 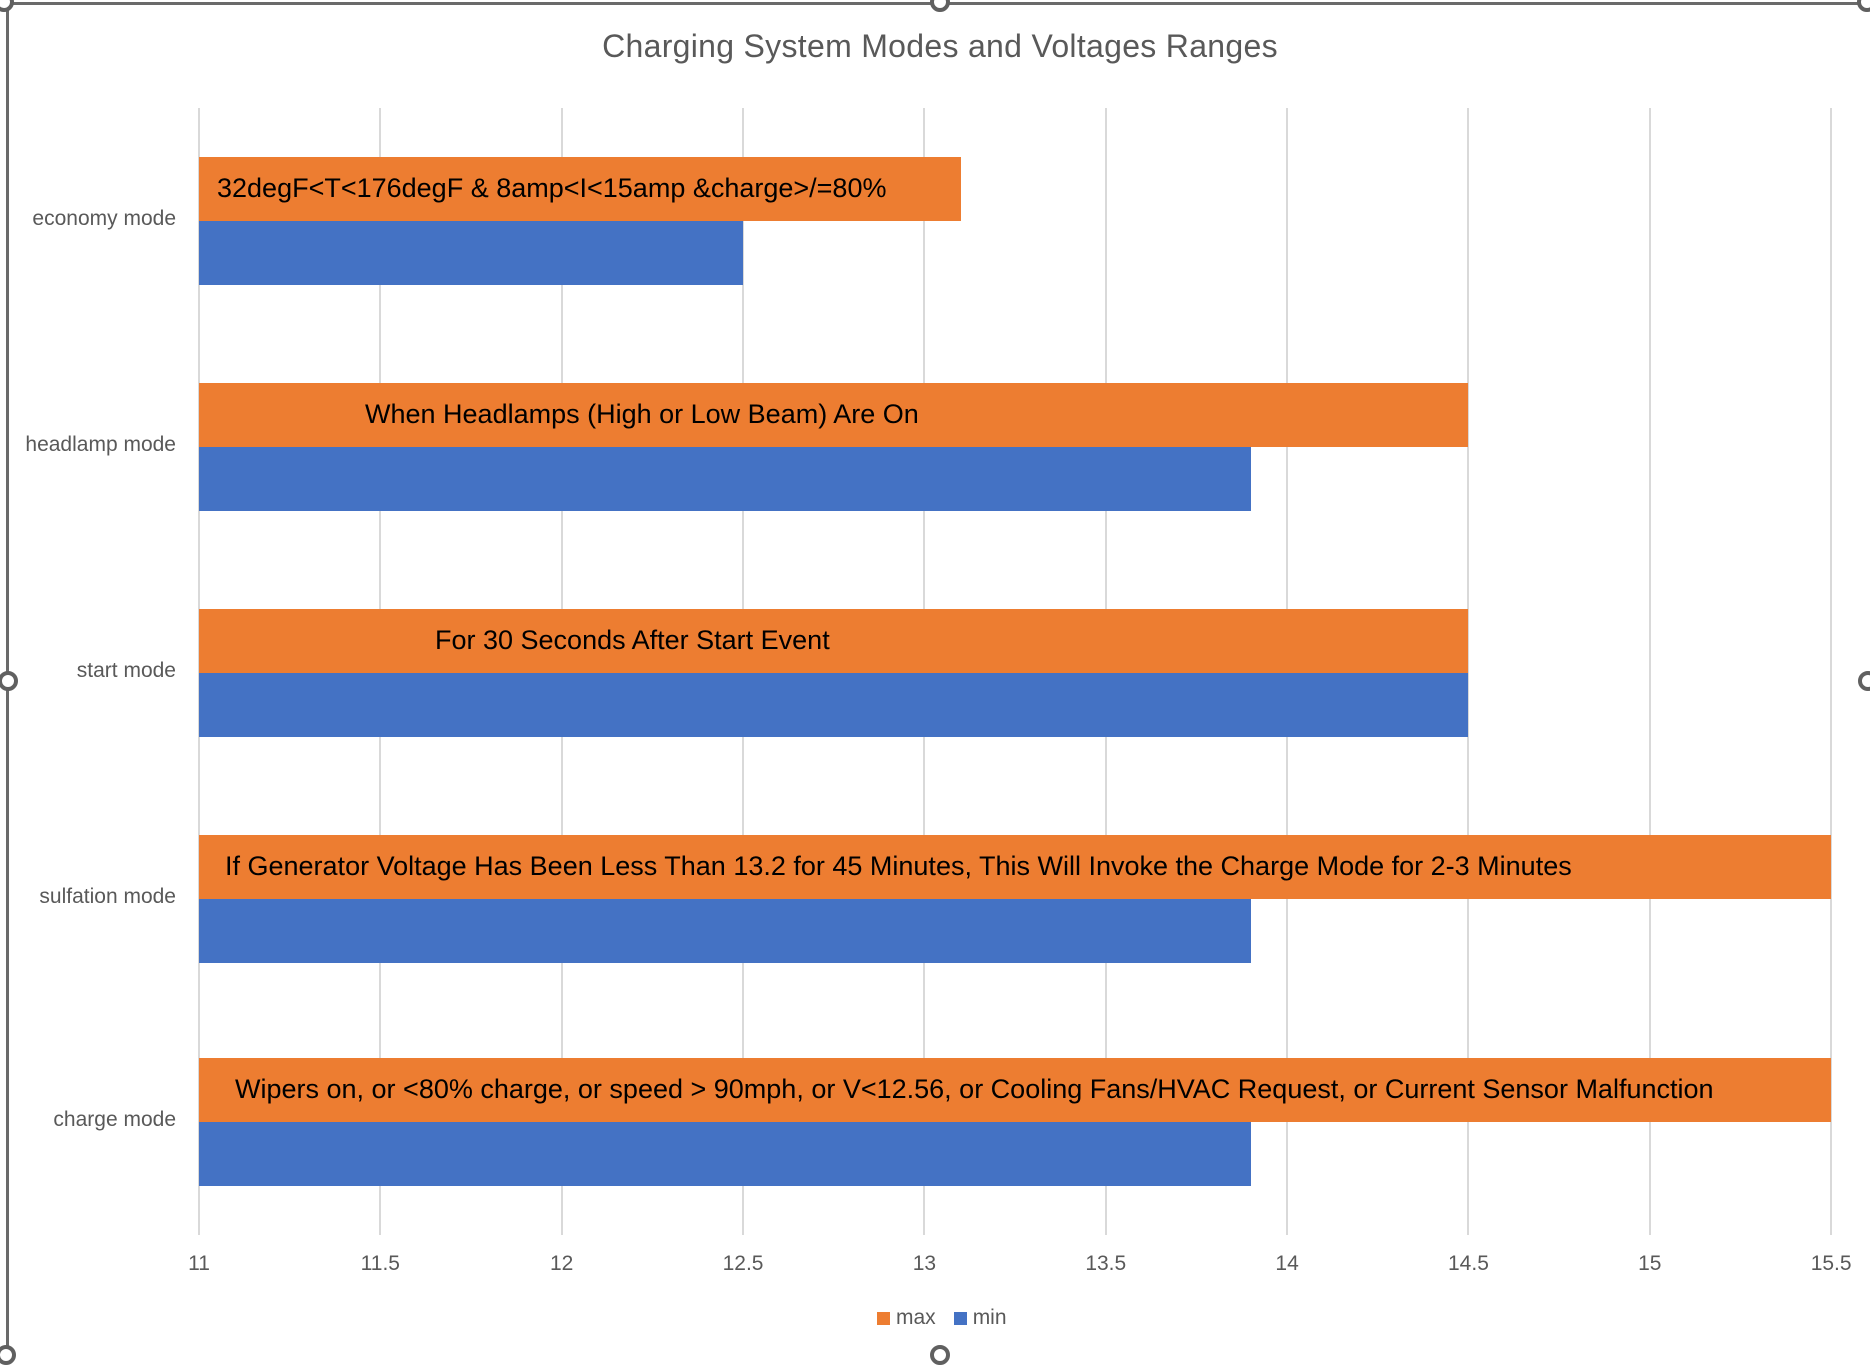 I want to click on resize-handle-middle-right, so click(x=1864, y=681).